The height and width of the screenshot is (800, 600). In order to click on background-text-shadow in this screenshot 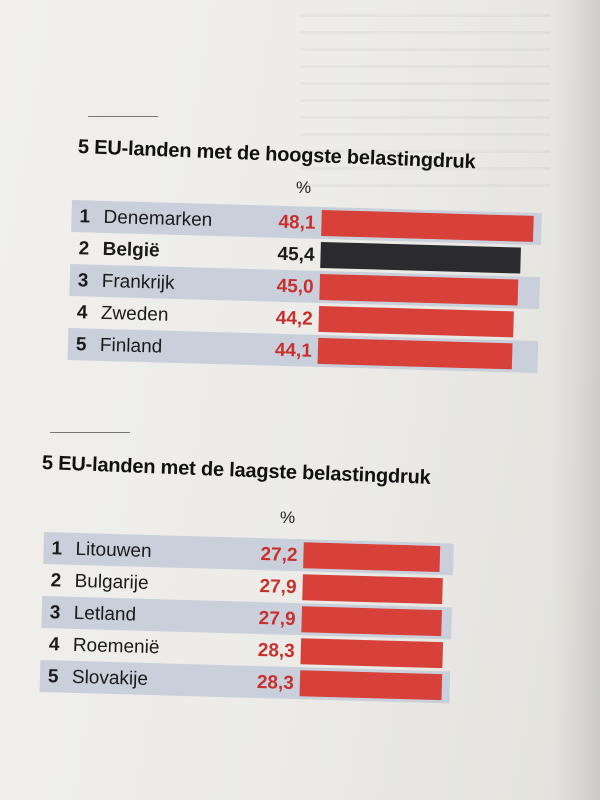, I will do `click(425, 100)`.